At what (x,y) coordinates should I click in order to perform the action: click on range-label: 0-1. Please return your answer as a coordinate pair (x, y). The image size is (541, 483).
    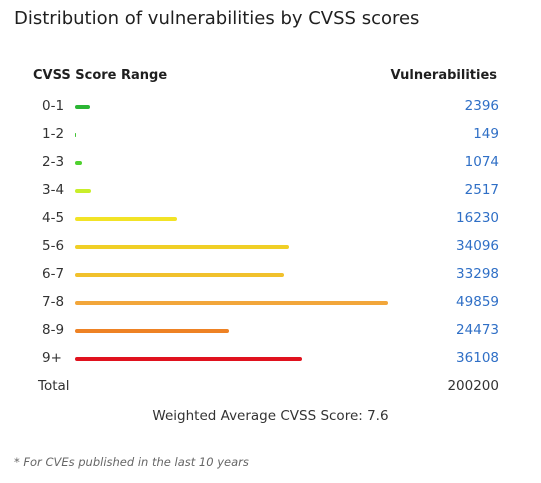
    Looking at the image, I should click on (53, 106).